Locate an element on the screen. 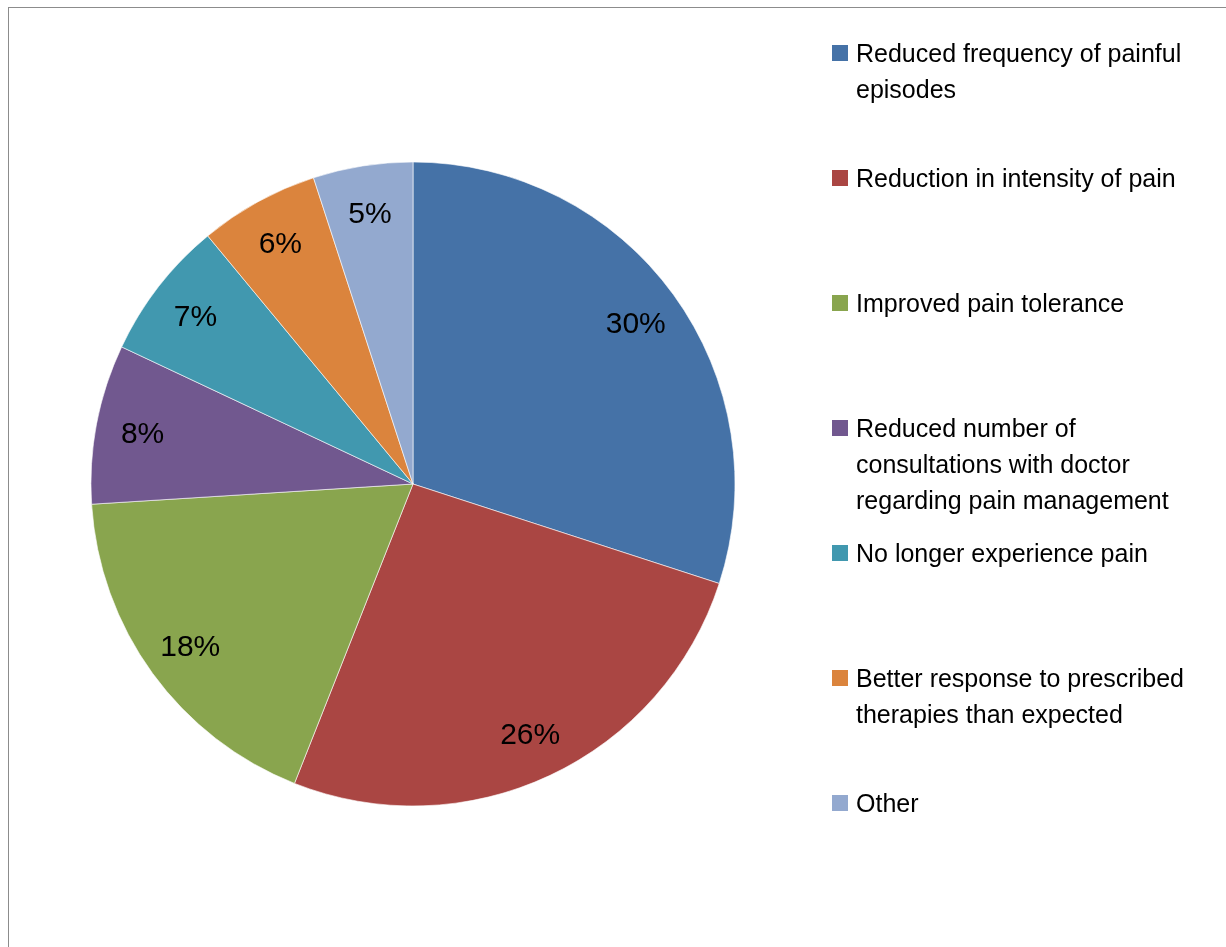  legend-label: Reduced number of consultations with doctor regarding pain management is located at coordinates (1013, 464).